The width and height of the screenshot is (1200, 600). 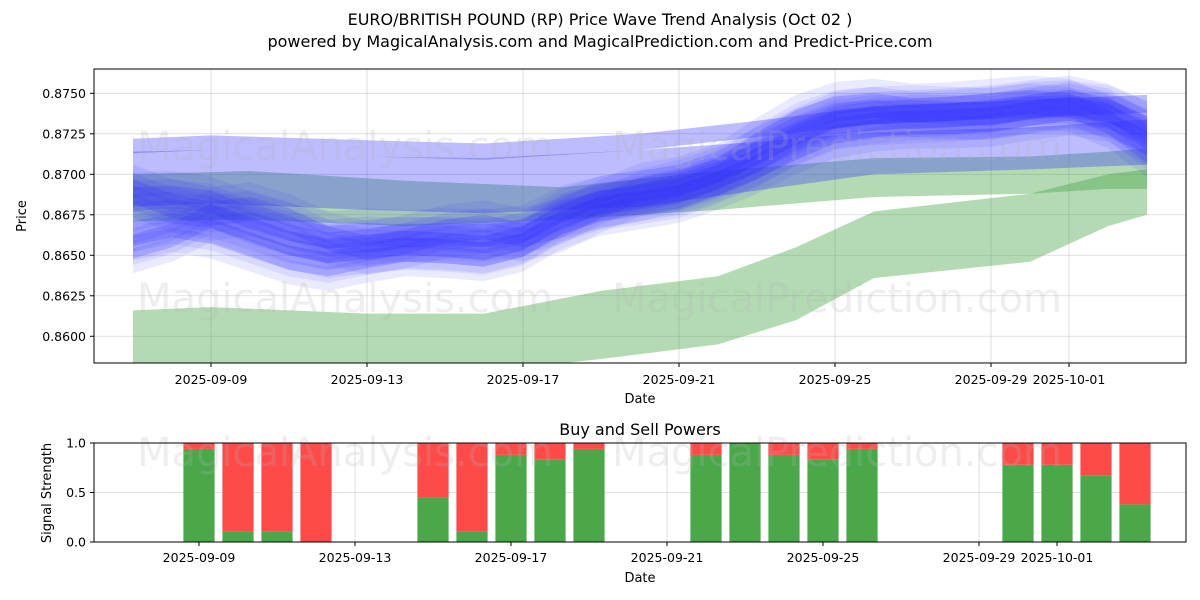 I want to click on price-x-tick-label: 2025-09-13, so click(x=367, y=379).